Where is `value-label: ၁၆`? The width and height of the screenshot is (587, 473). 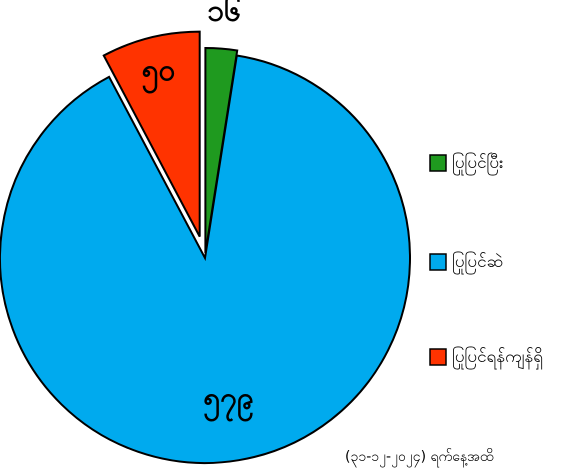 value-label: ၁၆ is located at coordinates (224, 14).